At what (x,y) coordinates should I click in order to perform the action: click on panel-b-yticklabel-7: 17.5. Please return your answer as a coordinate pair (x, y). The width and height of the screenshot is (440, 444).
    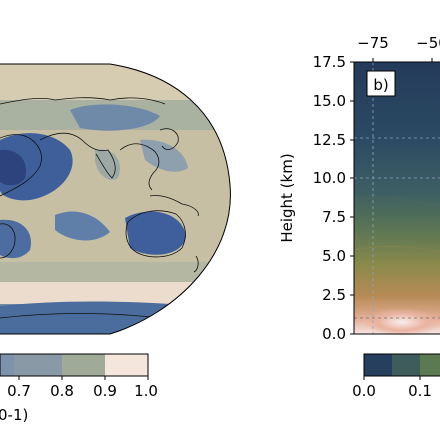
    Looking at the image, I should click on (329, 62).